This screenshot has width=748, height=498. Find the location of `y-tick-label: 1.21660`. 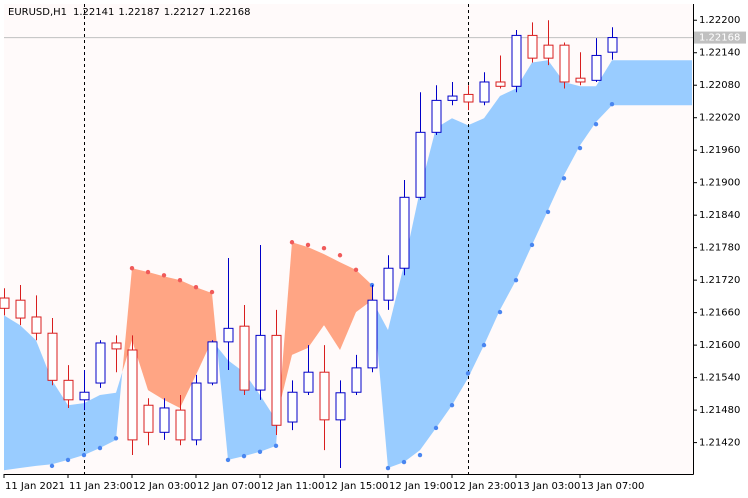

y-tick-label: 1.21660 is located at coordinates (719, 313).